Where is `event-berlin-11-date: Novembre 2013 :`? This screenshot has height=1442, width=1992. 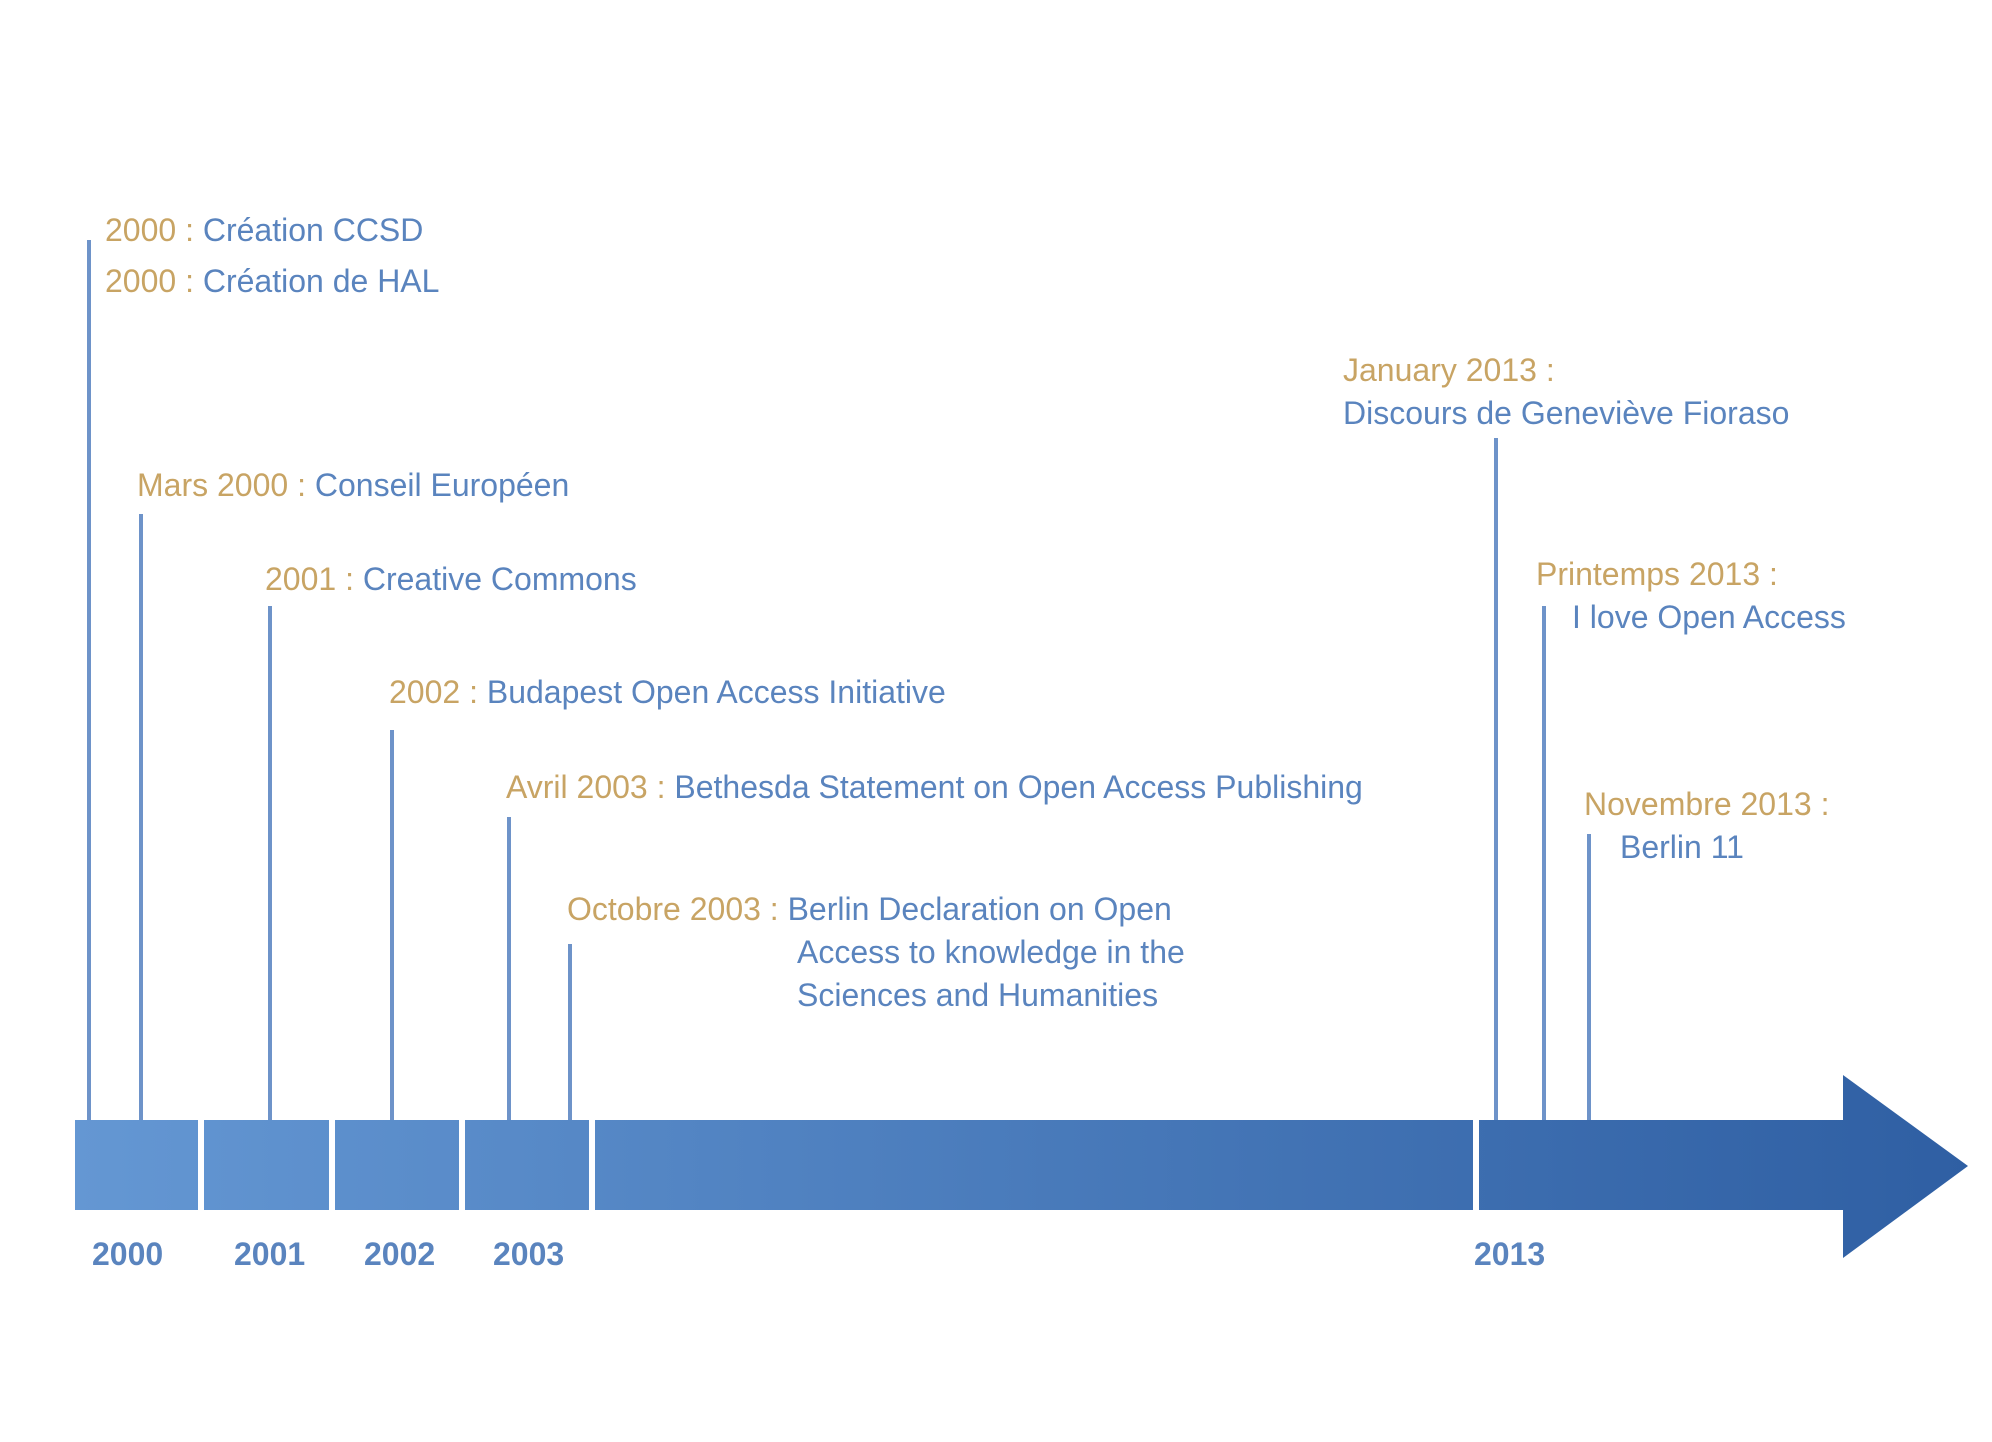 event-berlin-11-date: Novembre 2013 : is located at coordinates (1707, 804).